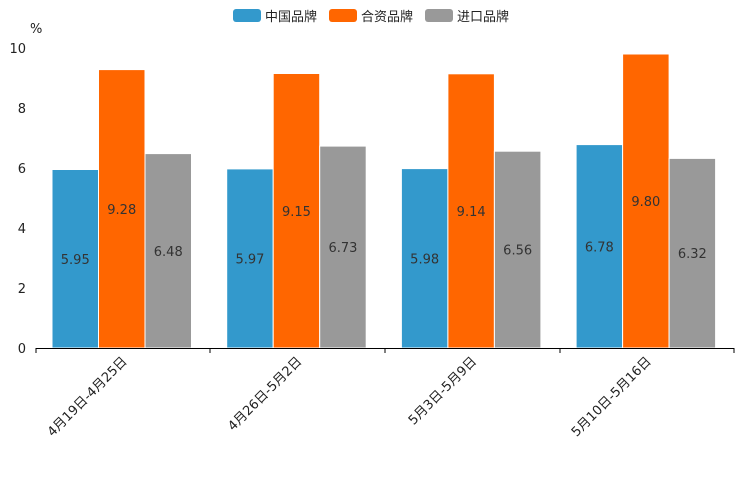  What do you see at coordinates (22, 109) in the screenshot?
I see `y-tick-label-4: 8` at bounding box center [22, 109].